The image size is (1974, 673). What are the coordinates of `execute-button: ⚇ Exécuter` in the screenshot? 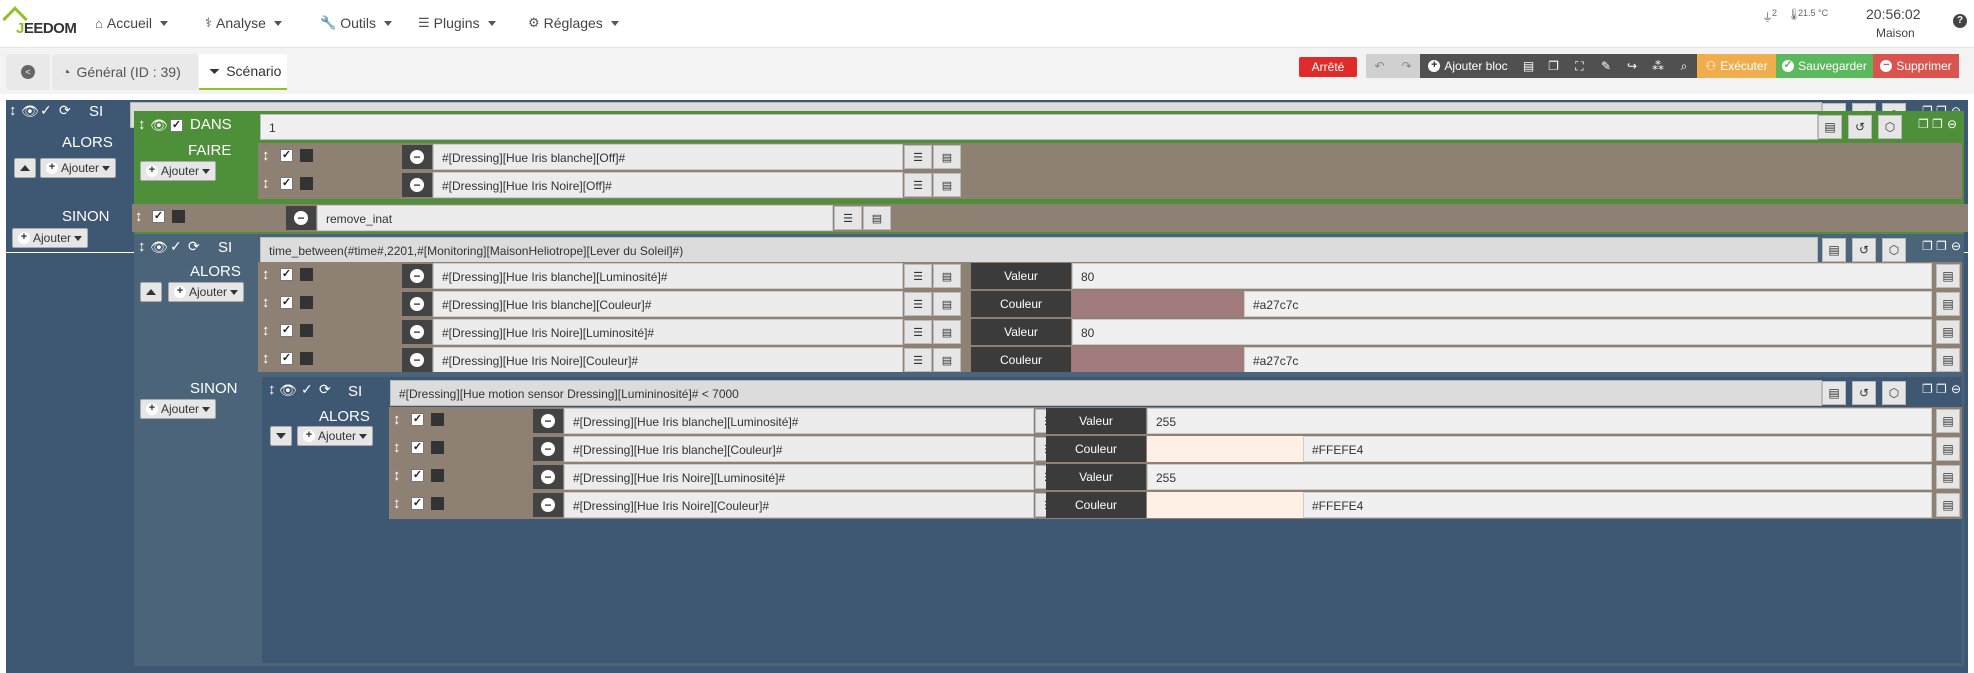 It's located at (1736, 66).